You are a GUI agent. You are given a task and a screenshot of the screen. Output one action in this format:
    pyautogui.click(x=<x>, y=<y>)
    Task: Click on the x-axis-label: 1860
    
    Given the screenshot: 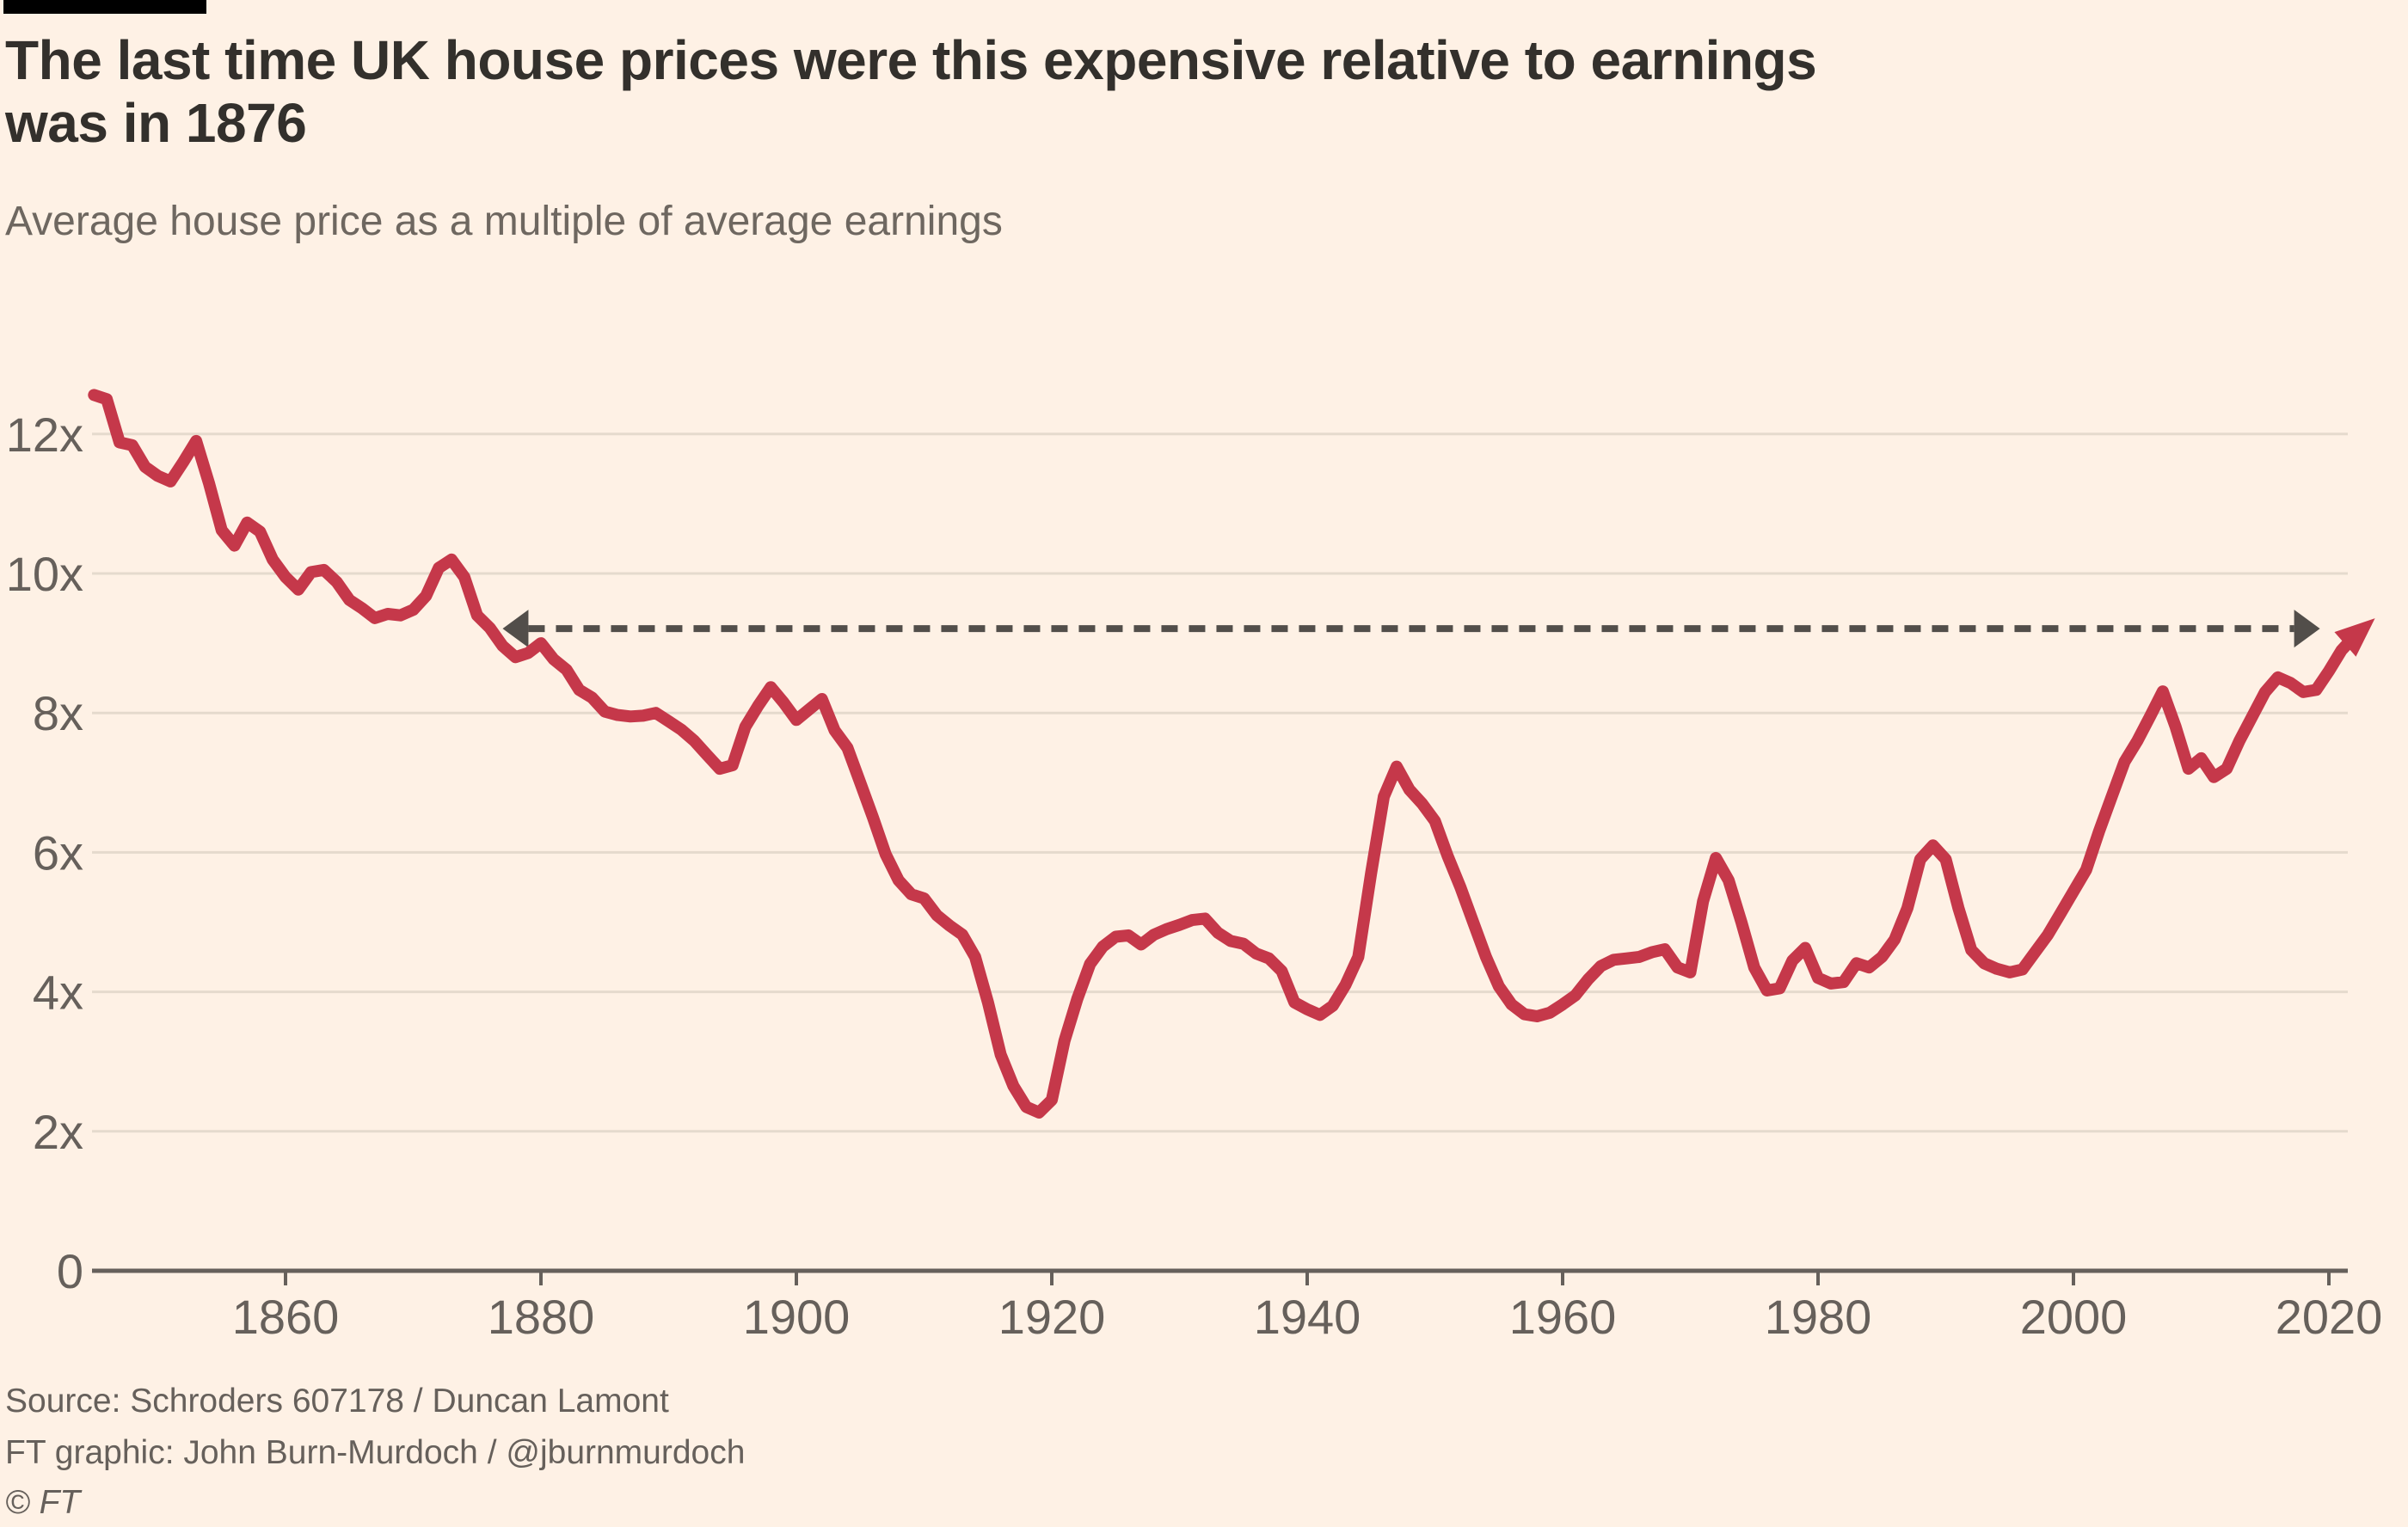 What is the action you would take?
    pyautogui.click(x=286, y=1317)
    